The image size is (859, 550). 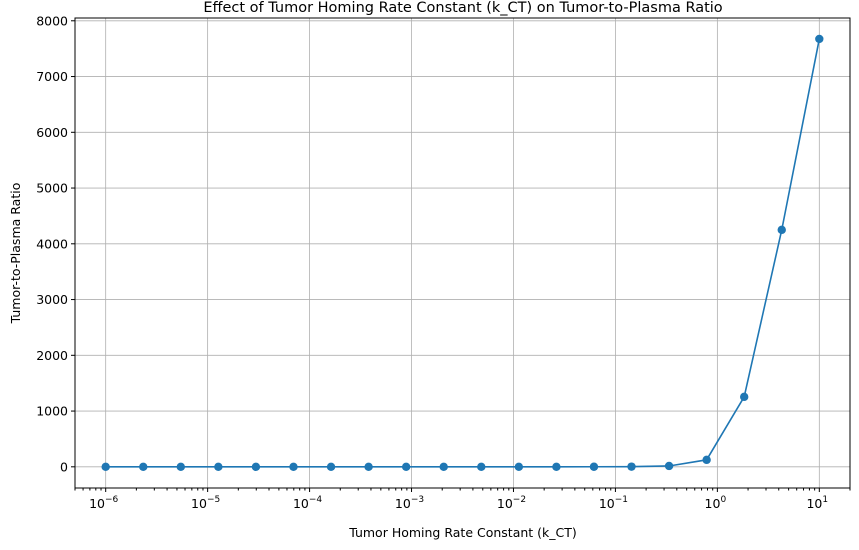 What do you see at coordinates (112, 500) in the screenshot?
I see `x-tick-label-exponent: −6` at bounding box center [112, 500].